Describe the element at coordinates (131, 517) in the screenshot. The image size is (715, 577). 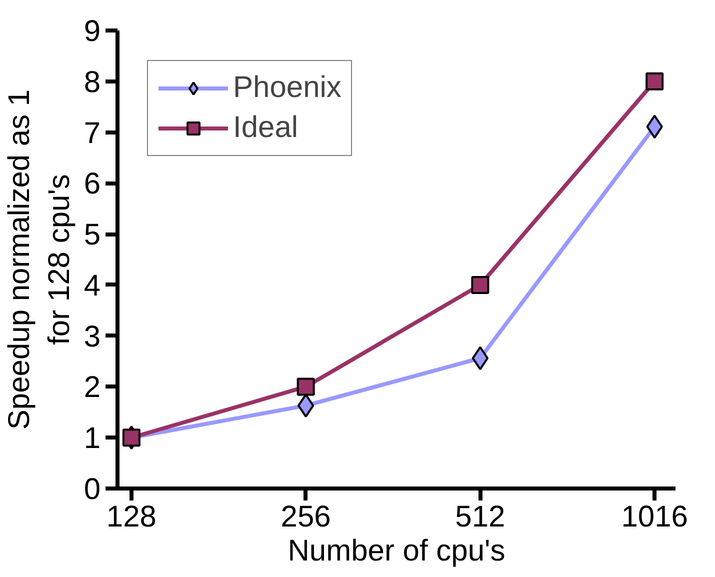
I see `x-tick-label: 128` at that location.